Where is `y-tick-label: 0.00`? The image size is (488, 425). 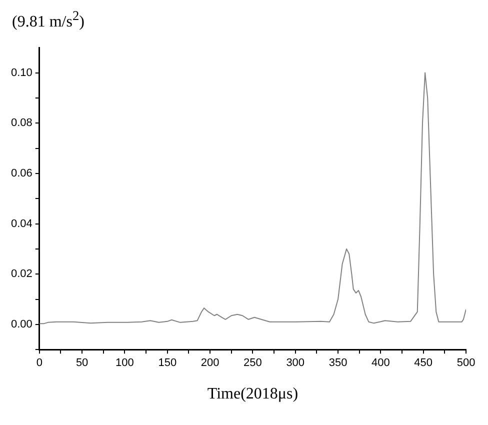 y-tick-label: 0.00 is located at coordinates (21, 324).